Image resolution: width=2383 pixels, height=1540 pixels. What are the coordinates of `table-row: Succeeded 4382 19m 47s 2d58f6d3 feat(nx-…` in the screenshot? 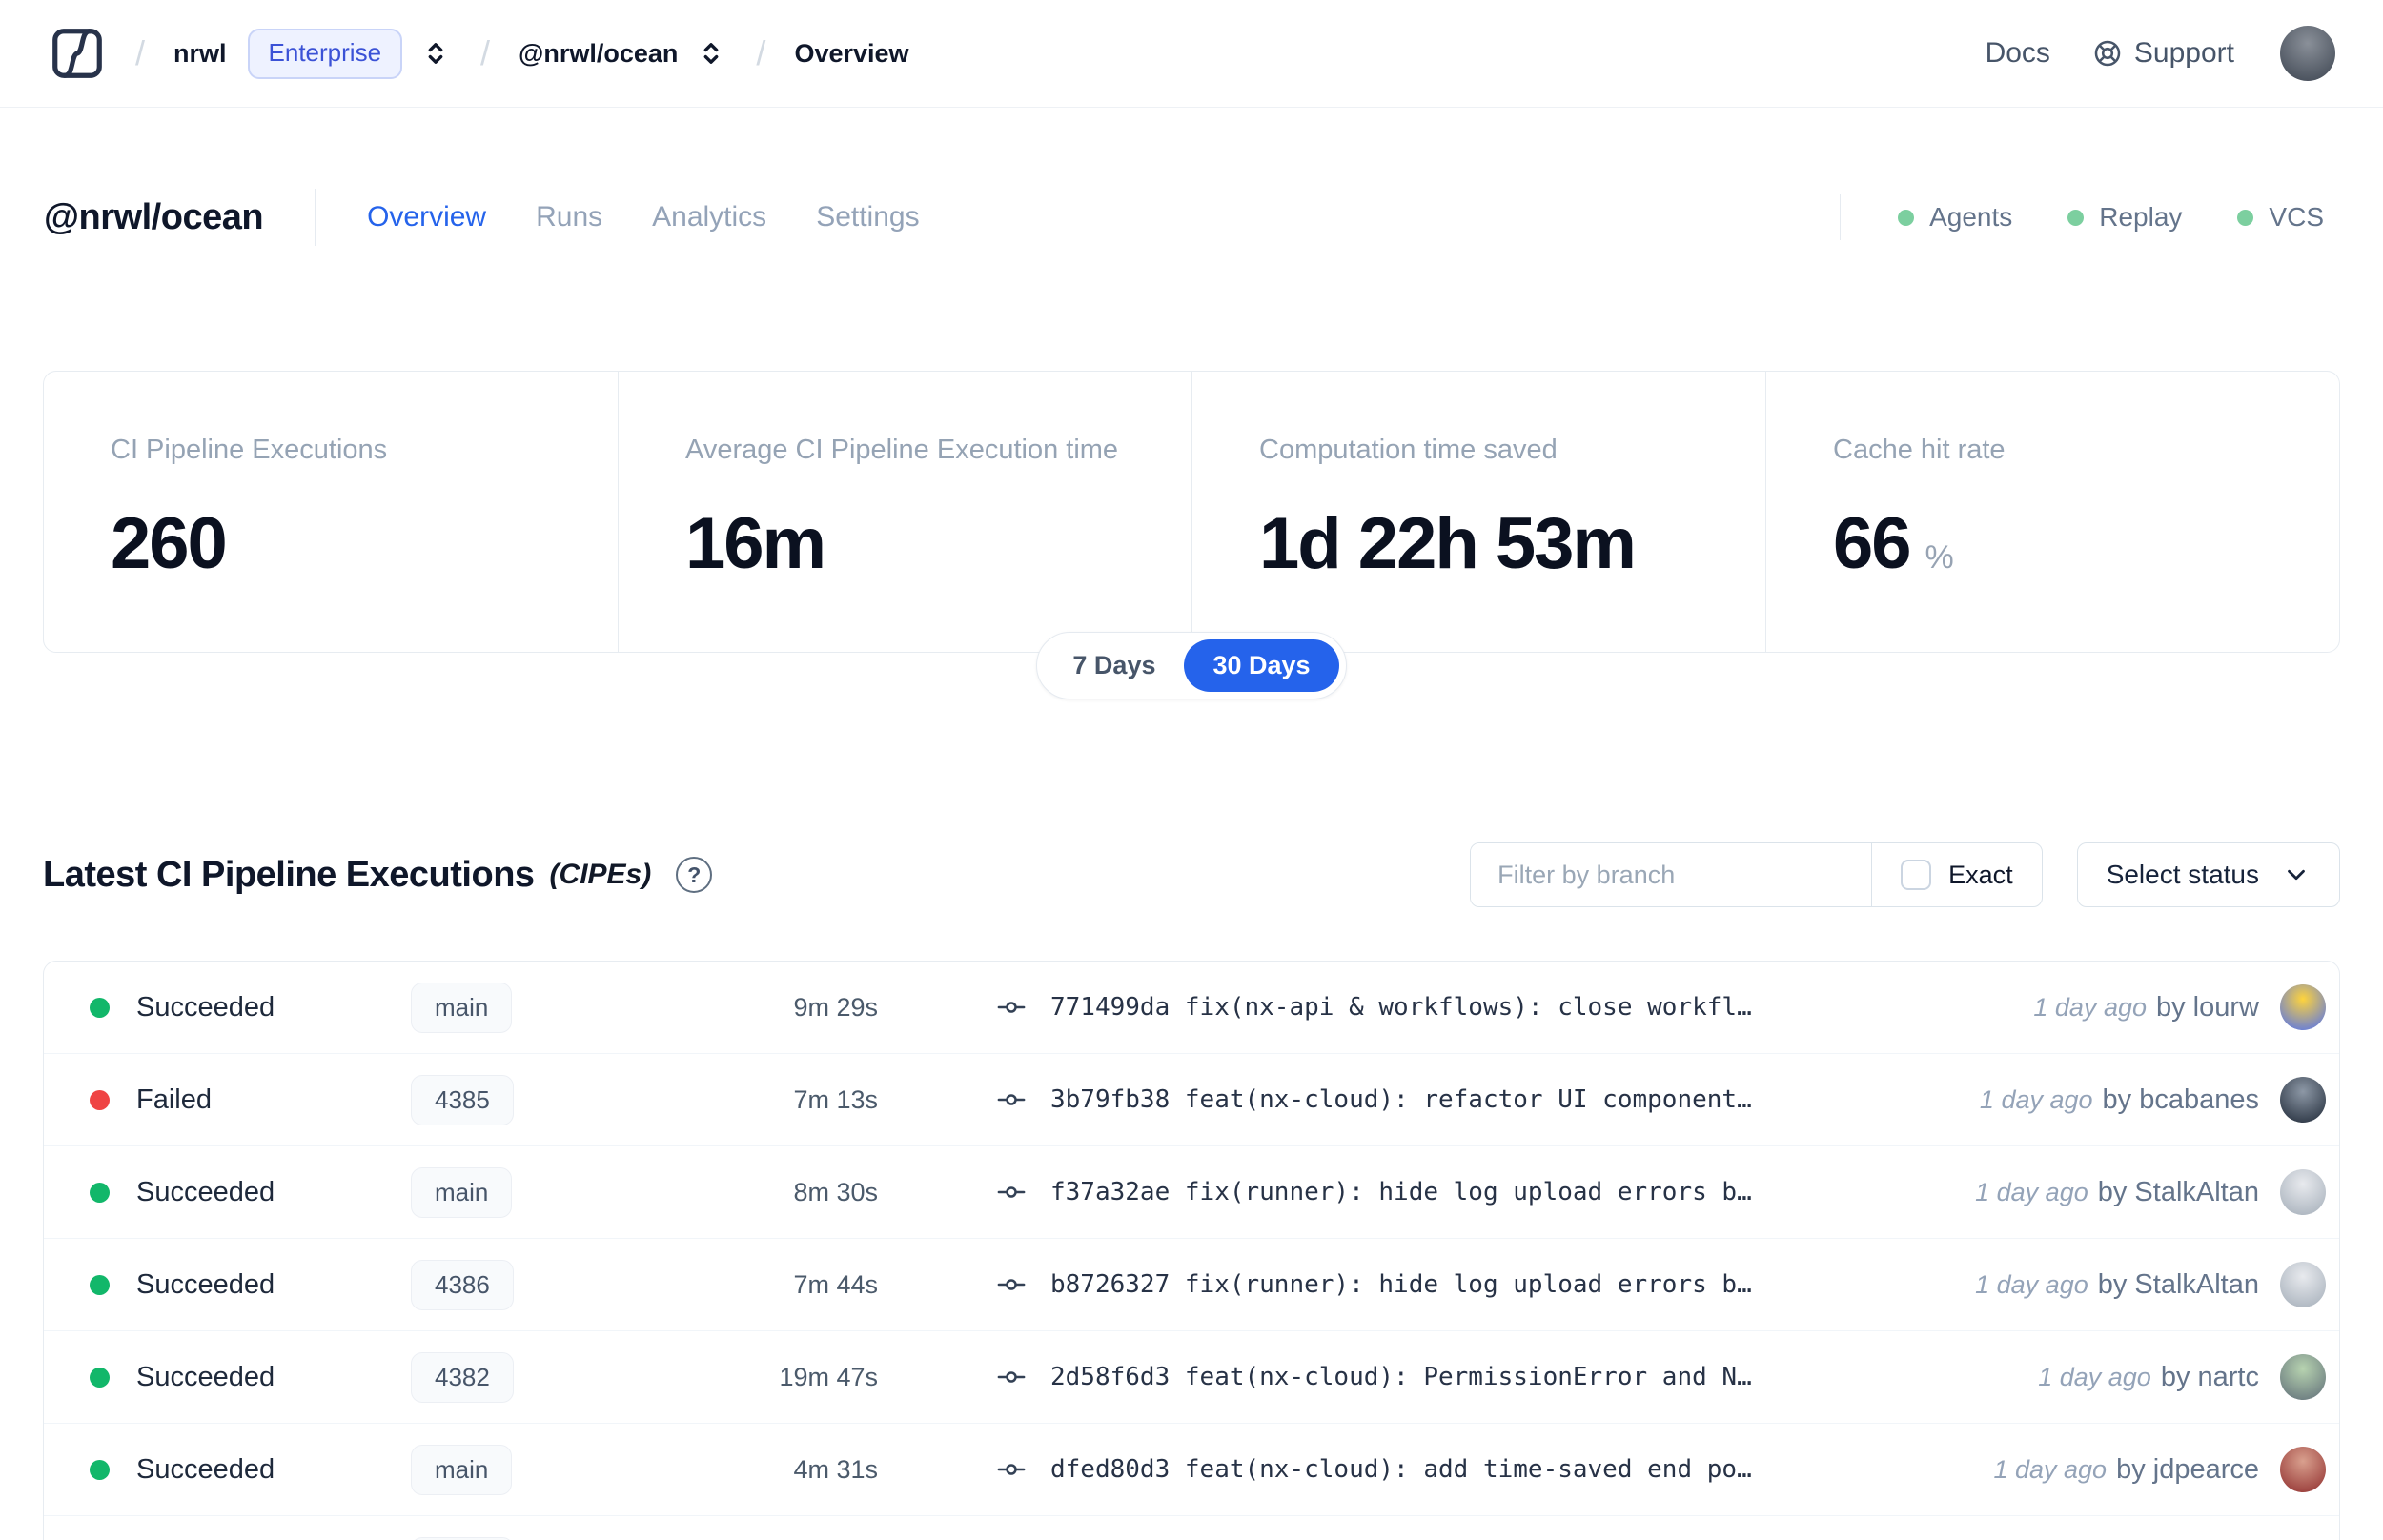 It's located at (1191, 1377).